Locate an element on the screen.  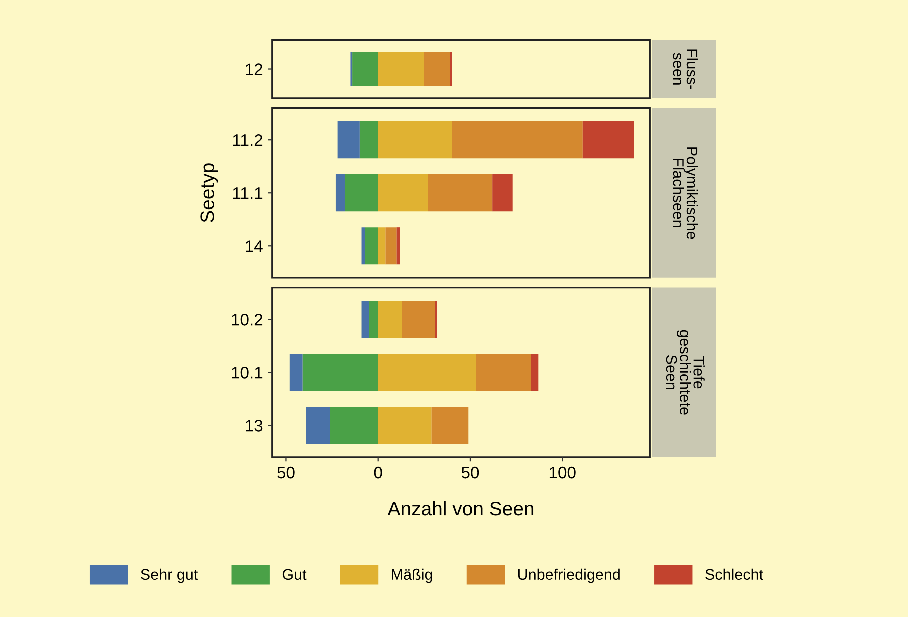
y-tick-label: 11.1 is located at coordinates (248, 194).